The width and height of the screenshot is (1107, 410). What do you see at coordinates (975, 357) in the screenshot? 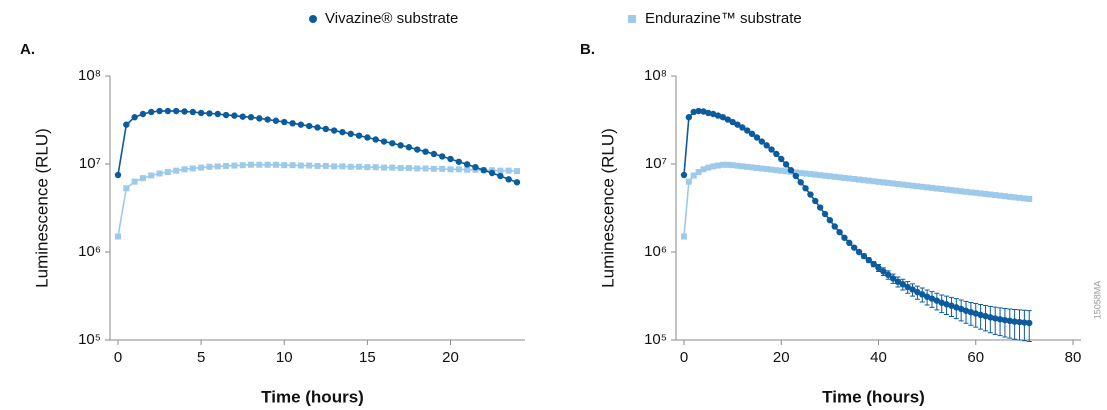
I see `x-tick-label: 60` at bounding box center [975, 357].